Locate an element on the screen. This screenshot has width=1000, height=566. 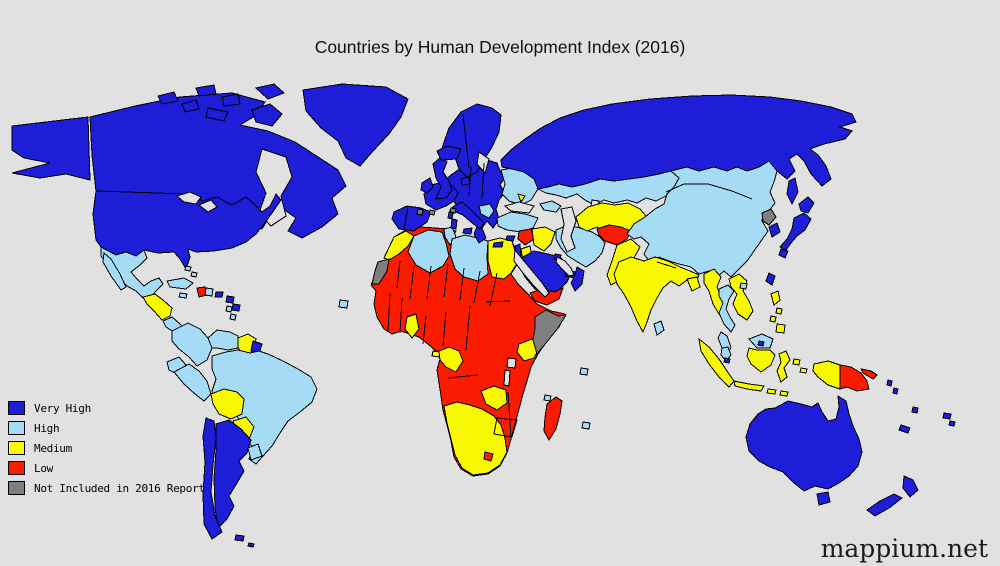
region-oman is located at coordinates (577, 279).